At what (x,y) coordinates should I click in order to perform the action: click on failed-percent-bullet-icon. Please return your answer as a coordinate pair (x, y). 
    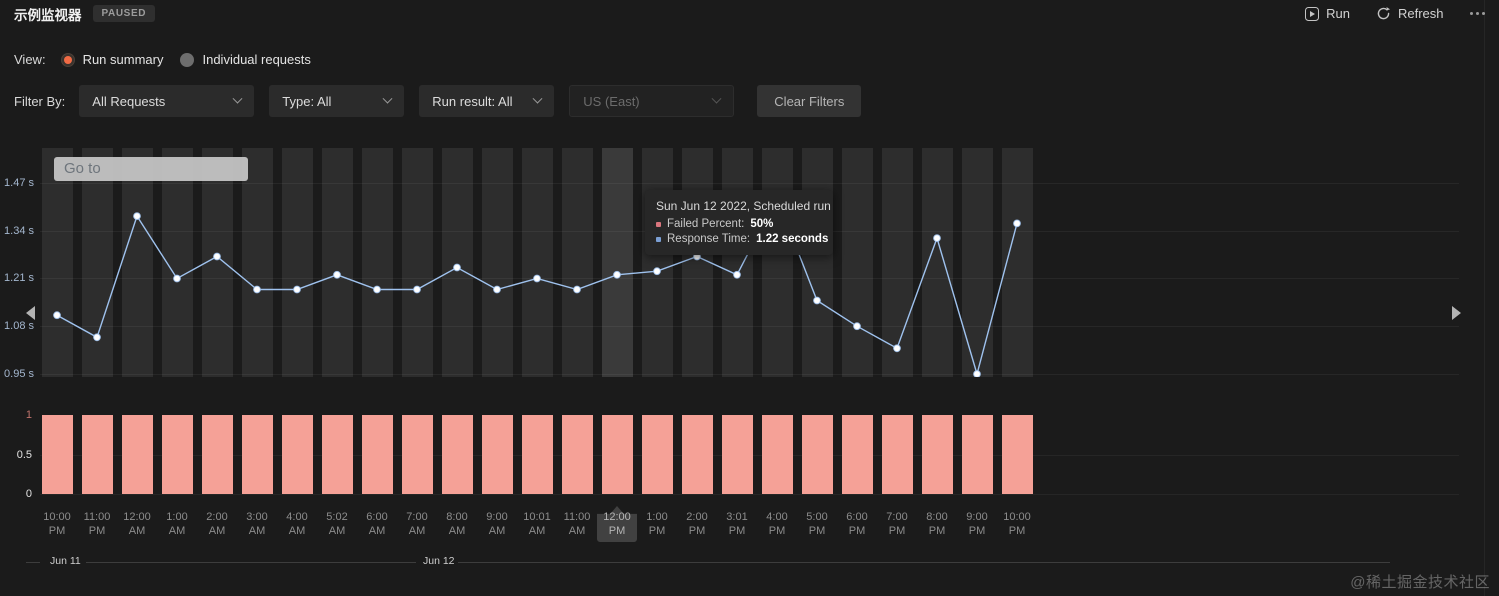
    Looking at the image, I should click on (658, 224).